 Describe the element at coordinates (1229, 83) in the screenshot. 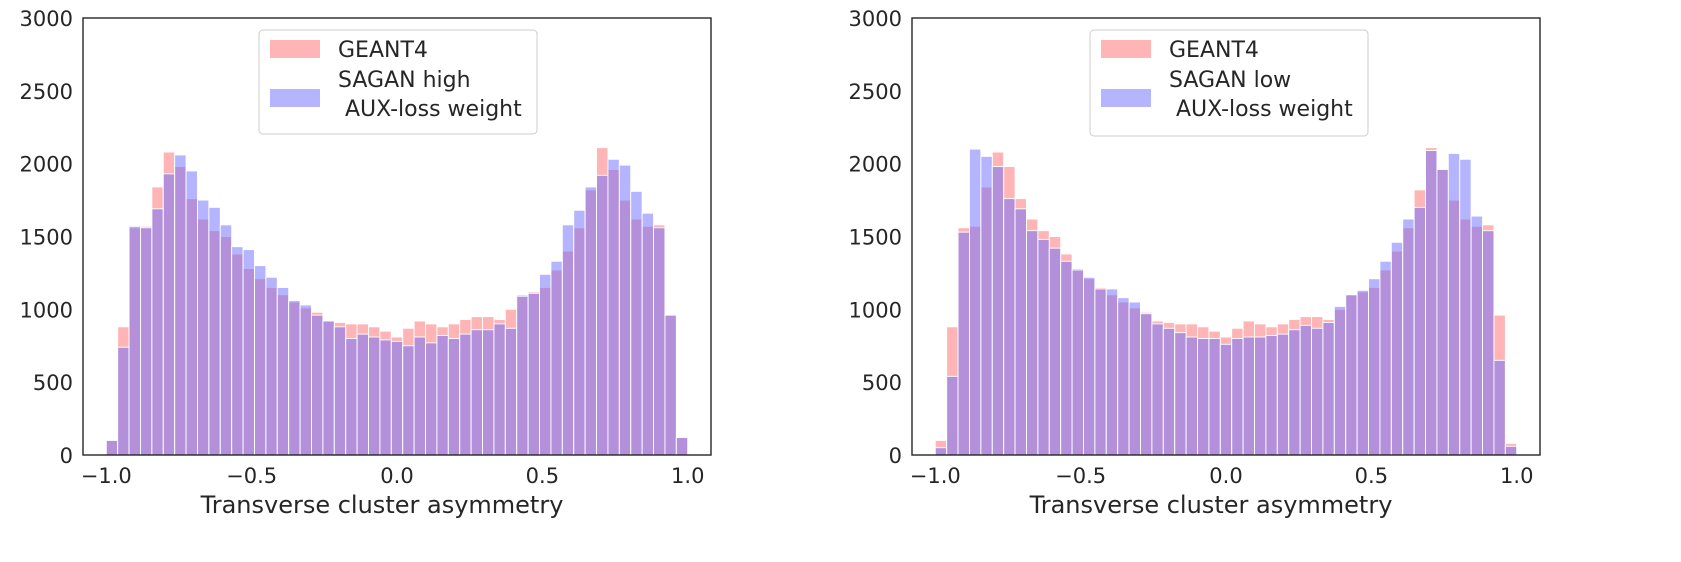

I see `legend: GEANT4 SAGAN low AUX-loss weight` at that location.